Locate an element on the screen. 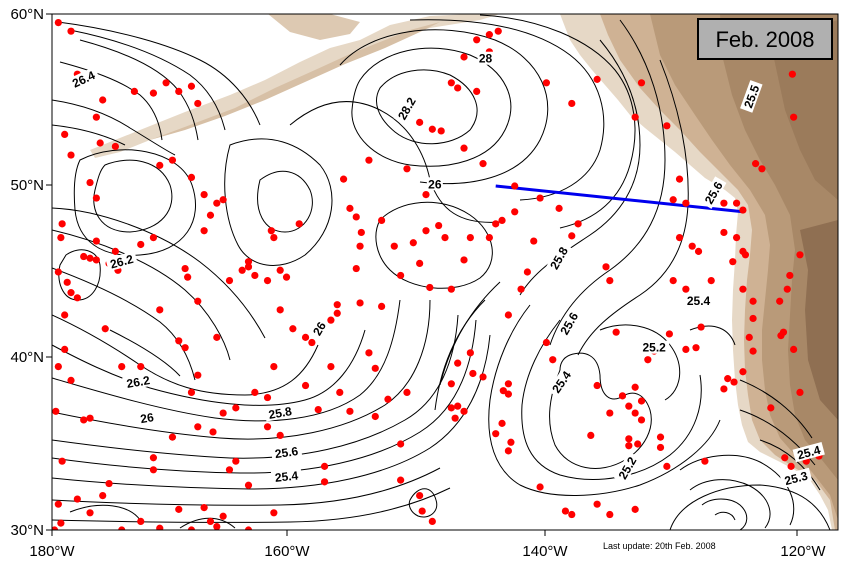 This screenshot has height=563, width=849. section-line is located at coordinates (619, 199).